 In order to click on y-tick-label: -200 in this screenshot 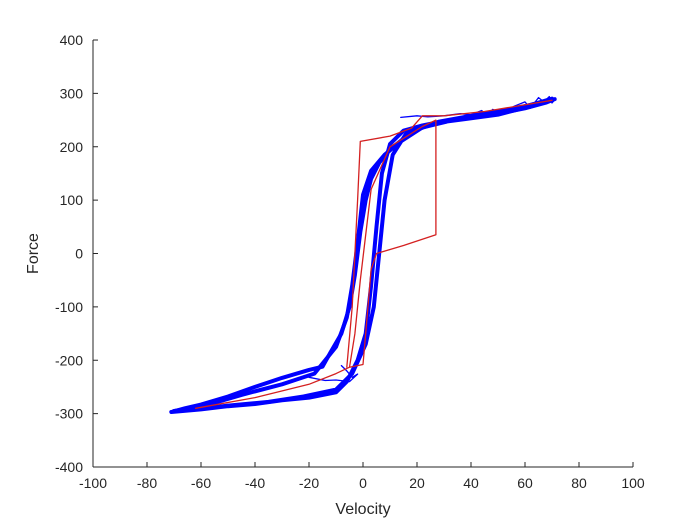, I will do `click(69, 360)`.